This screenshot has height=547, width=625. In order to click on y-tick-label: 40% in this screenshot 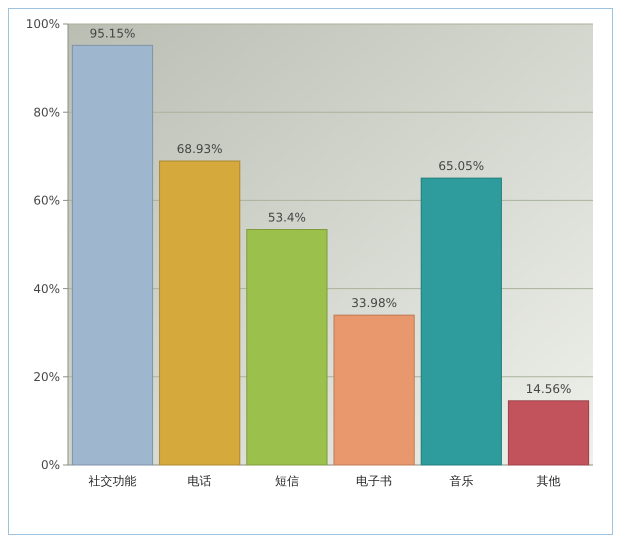, I will do `click(46, 289)`.